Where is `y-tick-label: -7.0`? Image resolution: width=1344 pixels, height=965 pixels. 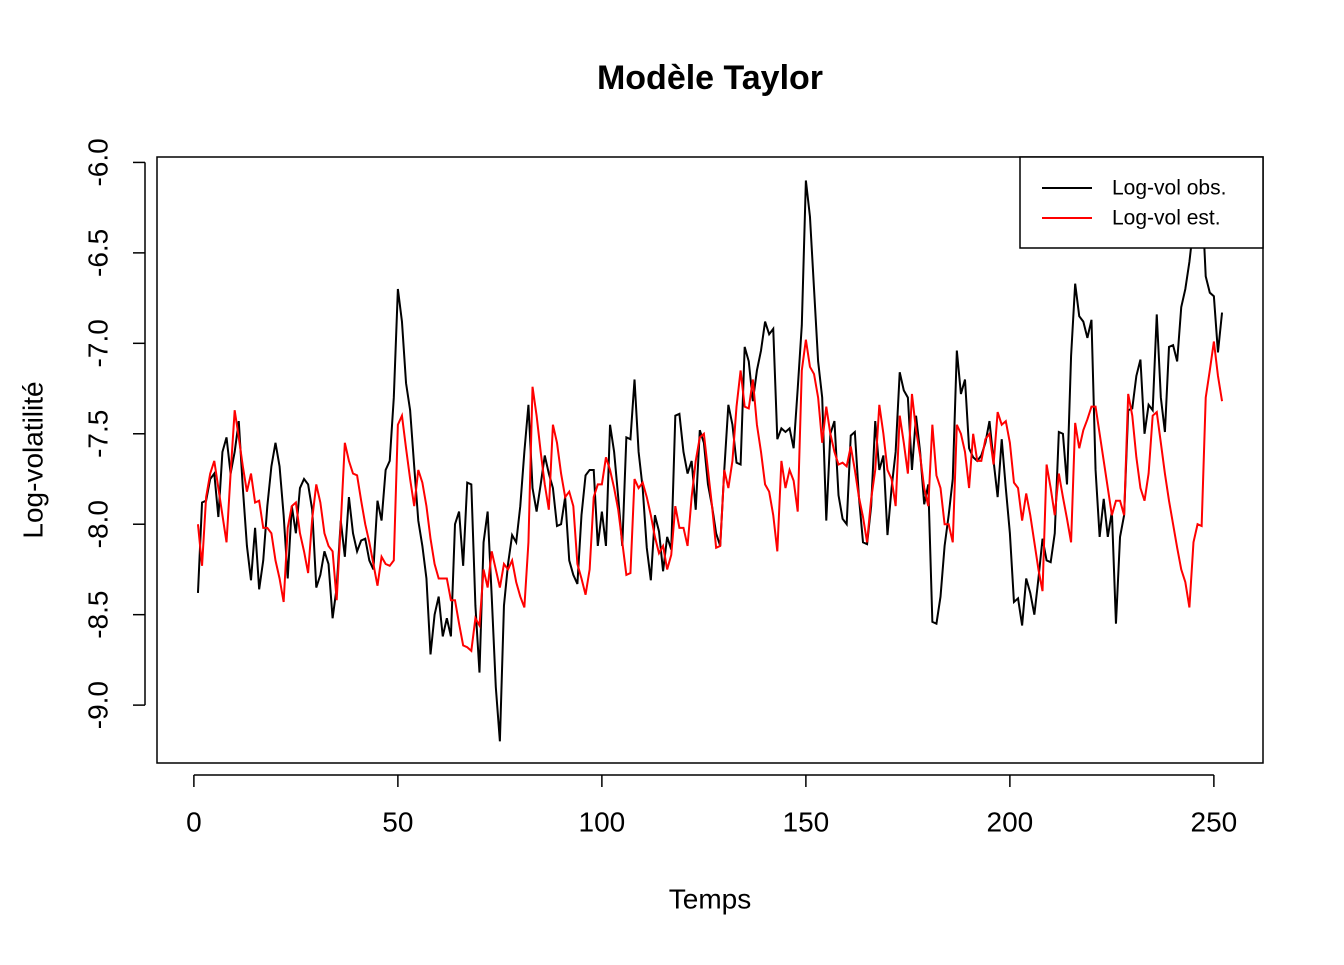 y-tick-label: -7.0 is located at coordinates (97, 343).